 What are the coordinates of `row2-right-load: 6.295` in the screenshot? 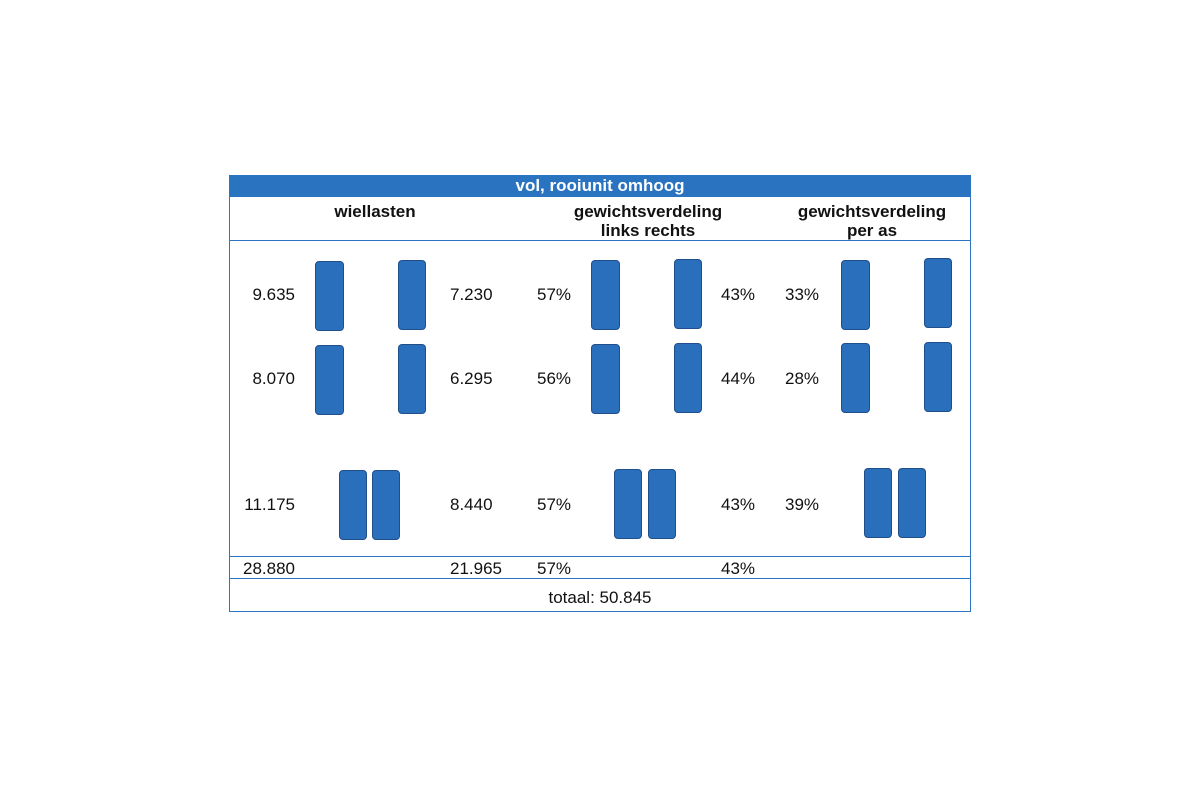 It's located at (471, 378).